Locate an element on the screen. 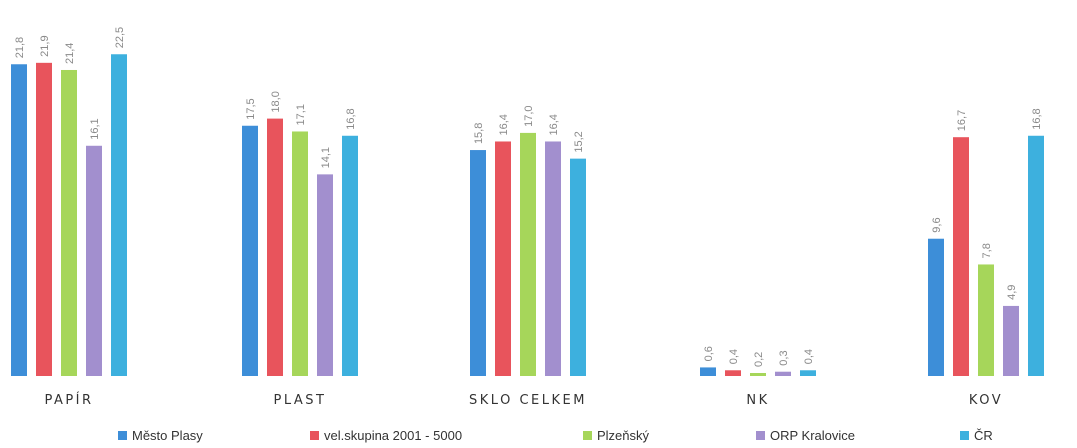  bar-plast-mesto-plasy is located at coordinates (250, 250).